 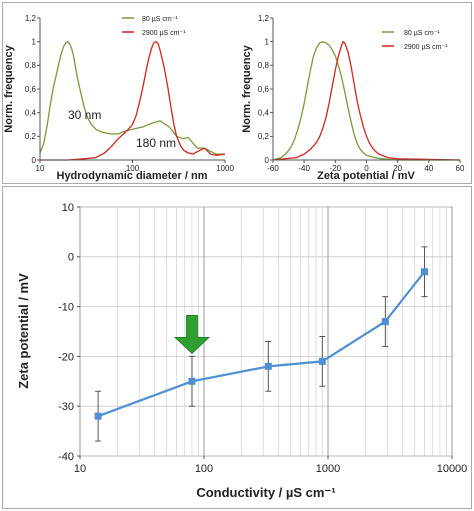 I want to click on zeta-legend-label-80: 80 µS cm⁻¹, so click(x=422, y=33).